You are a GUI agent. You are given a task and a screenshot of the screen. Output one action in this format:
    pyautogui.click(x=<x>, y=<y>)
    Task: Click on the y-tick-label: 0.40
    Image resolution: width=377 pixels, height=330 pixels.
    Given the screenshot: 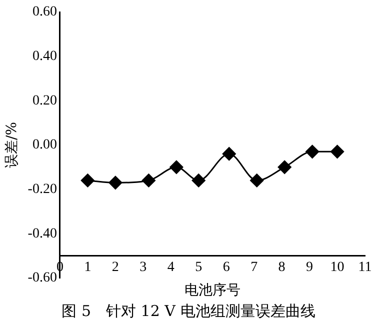 What is the action you would take?
    pyautogui.click(x=44, y=56)
    